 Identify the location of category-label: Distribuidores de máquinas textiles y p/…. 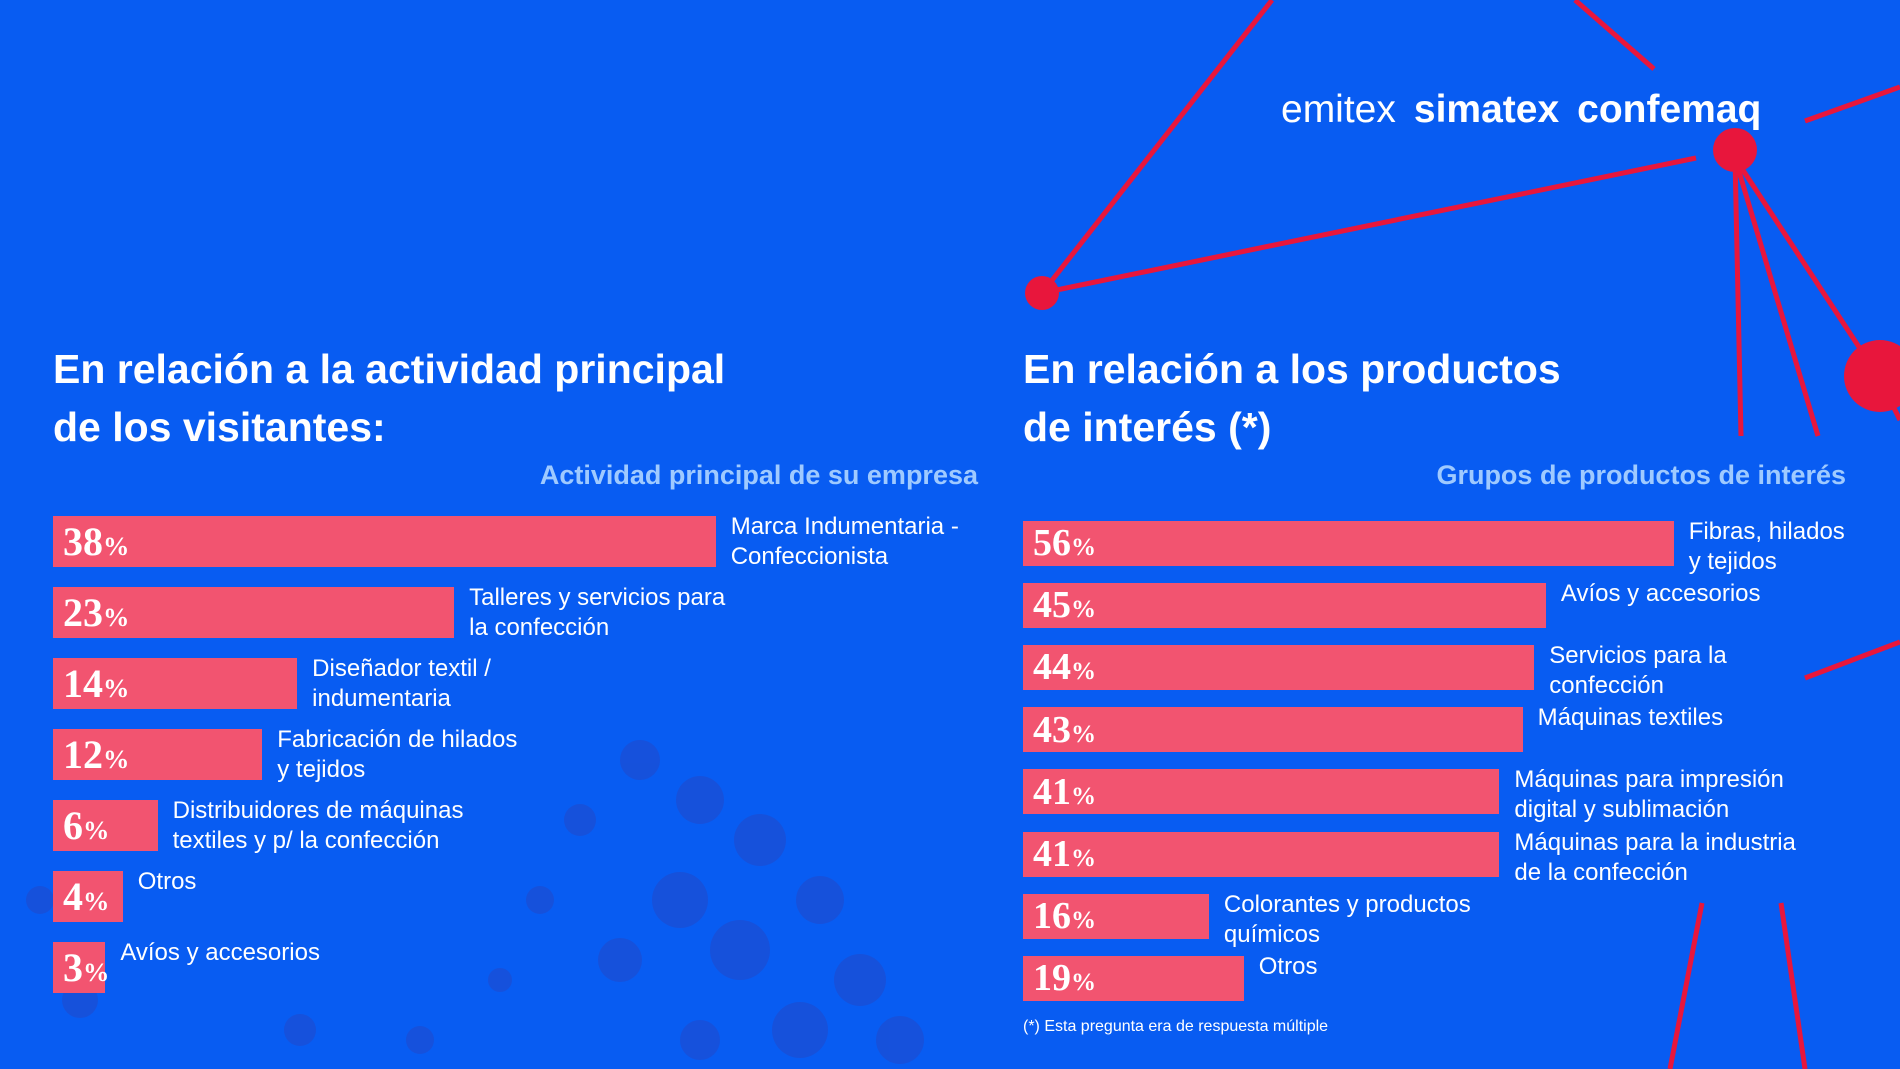
(318, 825).